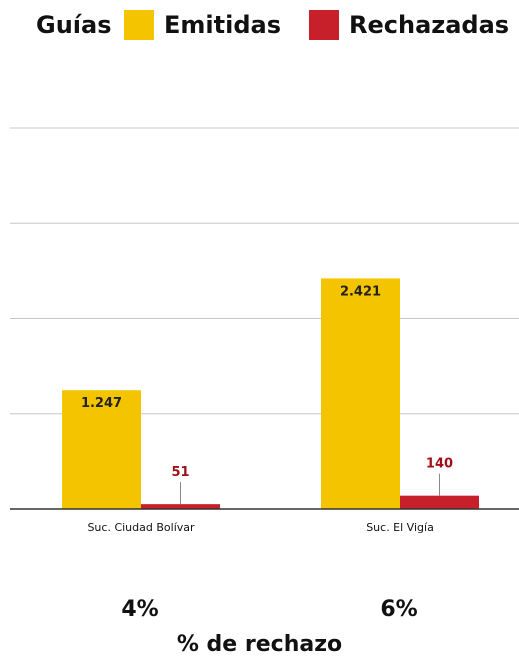  I want to click on data-label-rechazadas: 140, so click(439, 464).